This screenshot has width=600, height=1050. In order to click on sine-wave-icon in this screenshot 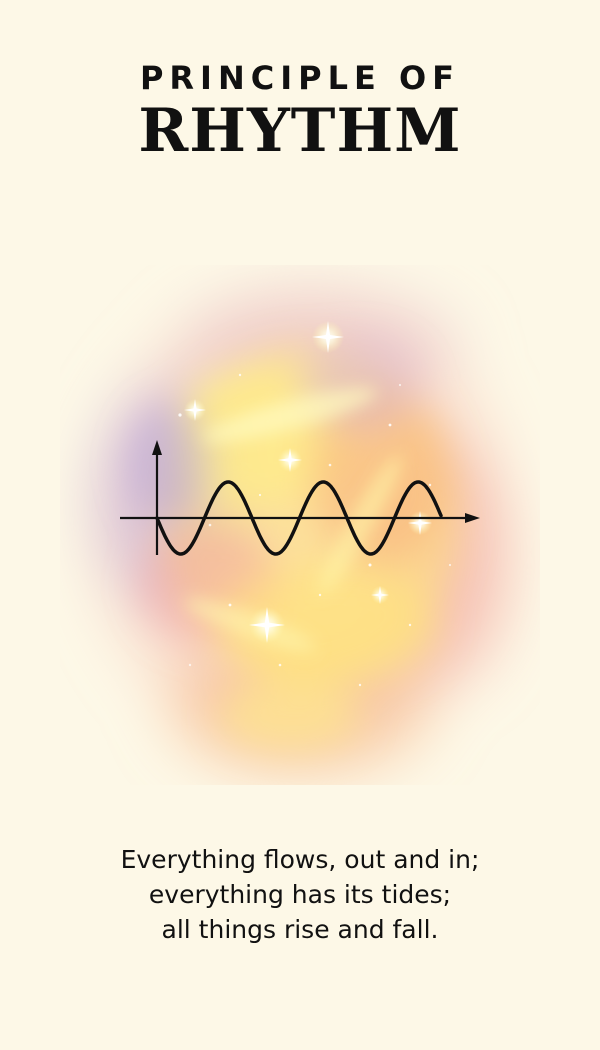, I will do `click(300, 498)`.